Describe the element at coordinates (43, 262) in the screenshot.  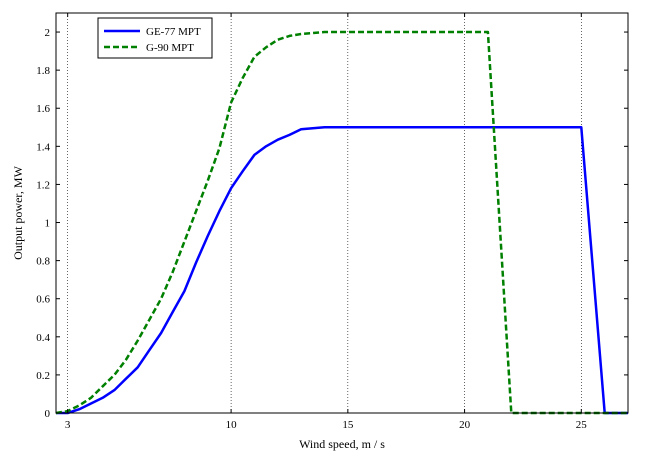
I see `y-tick-label: 0.8` at that location.